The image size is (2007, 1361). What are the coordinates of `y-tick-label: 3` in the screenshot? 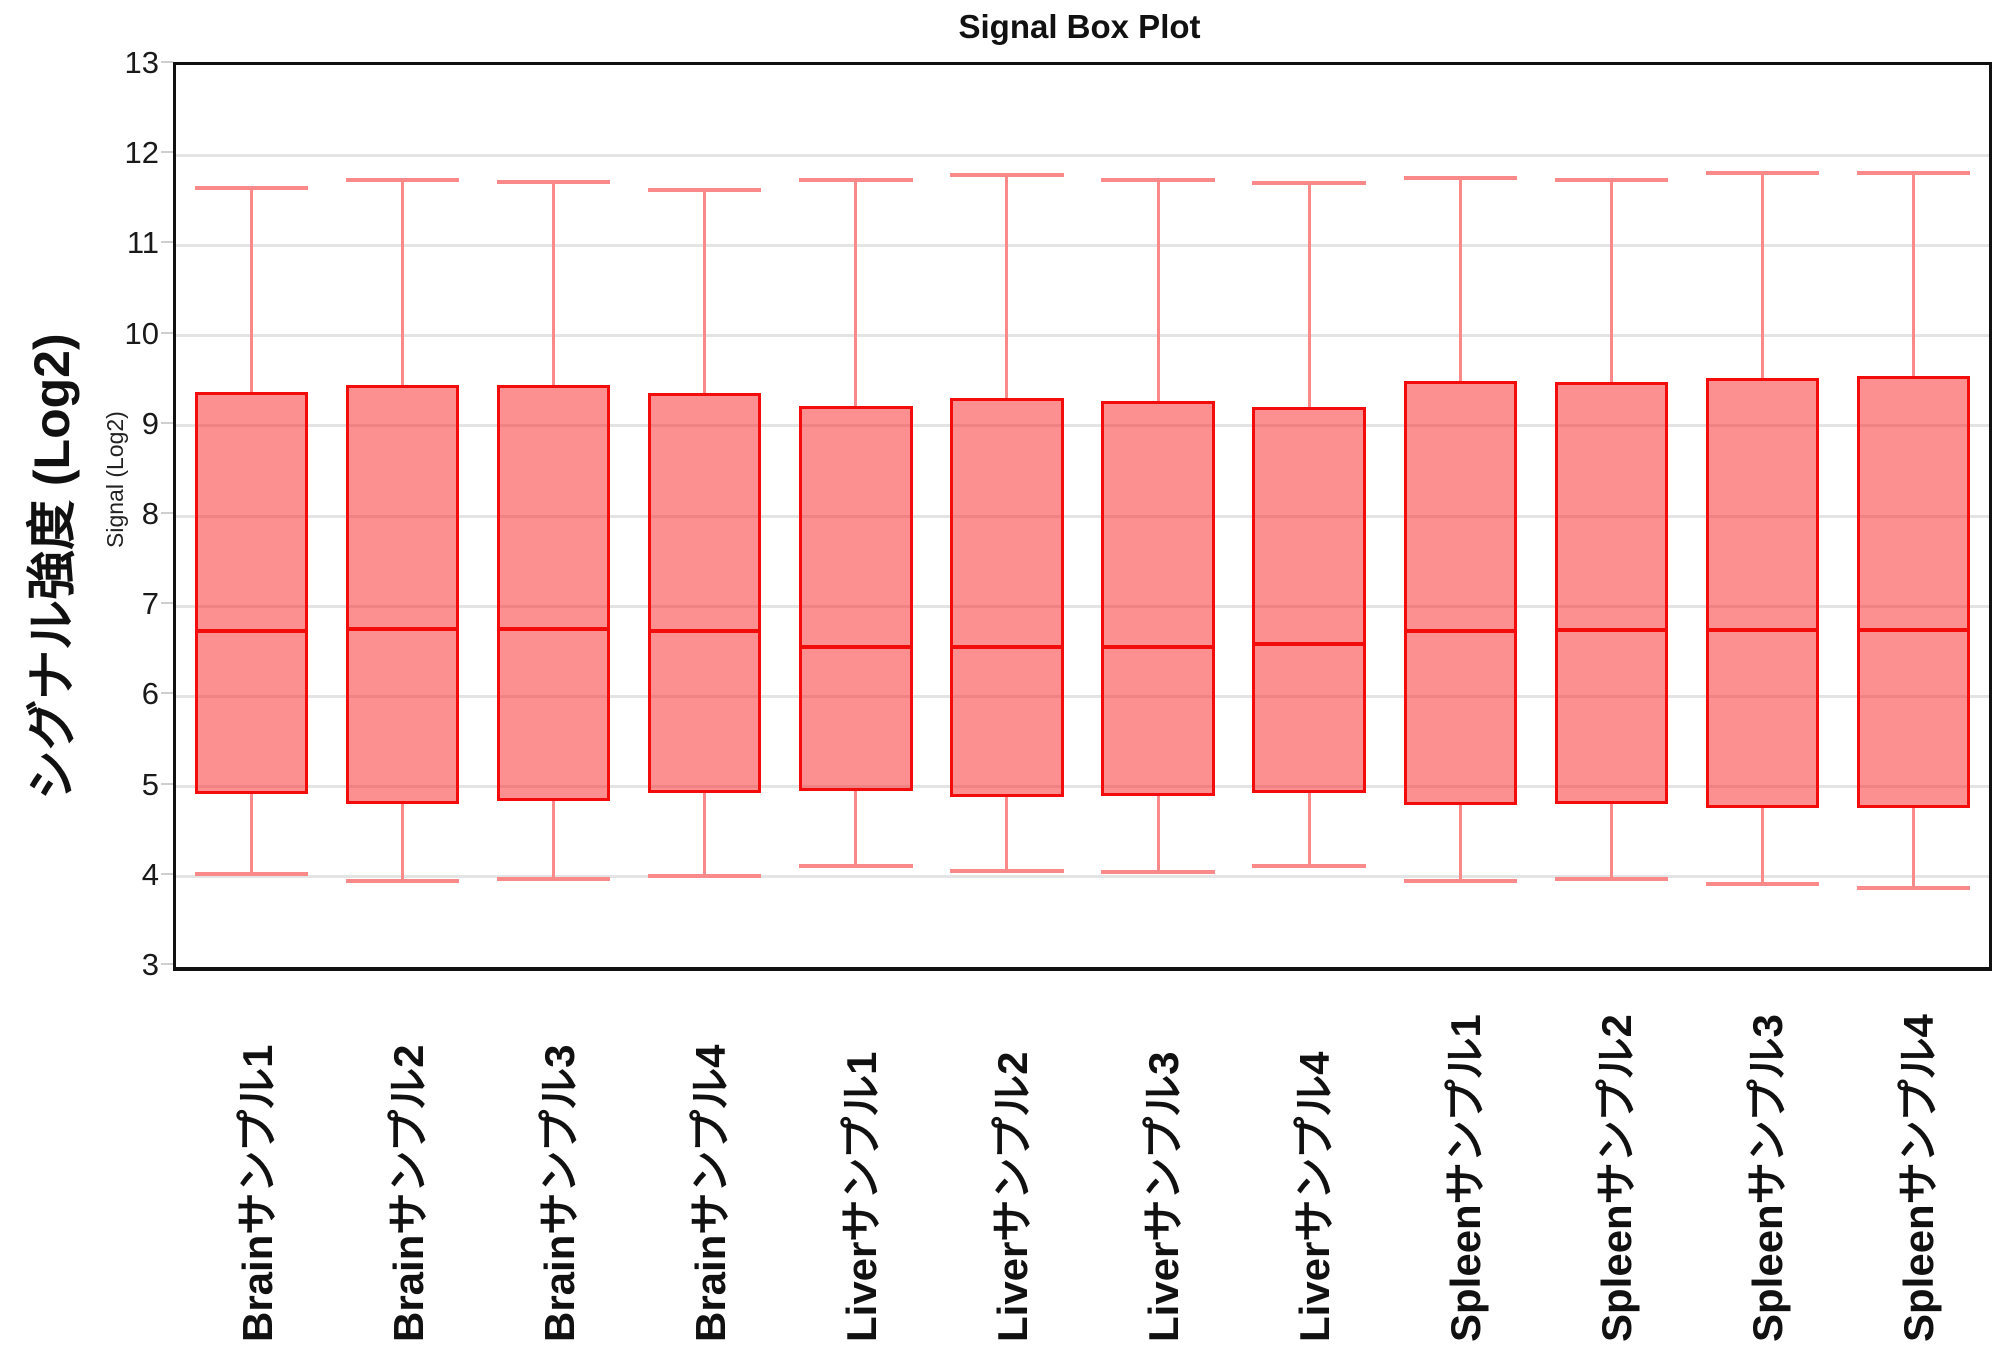 It's located at (150, 964).